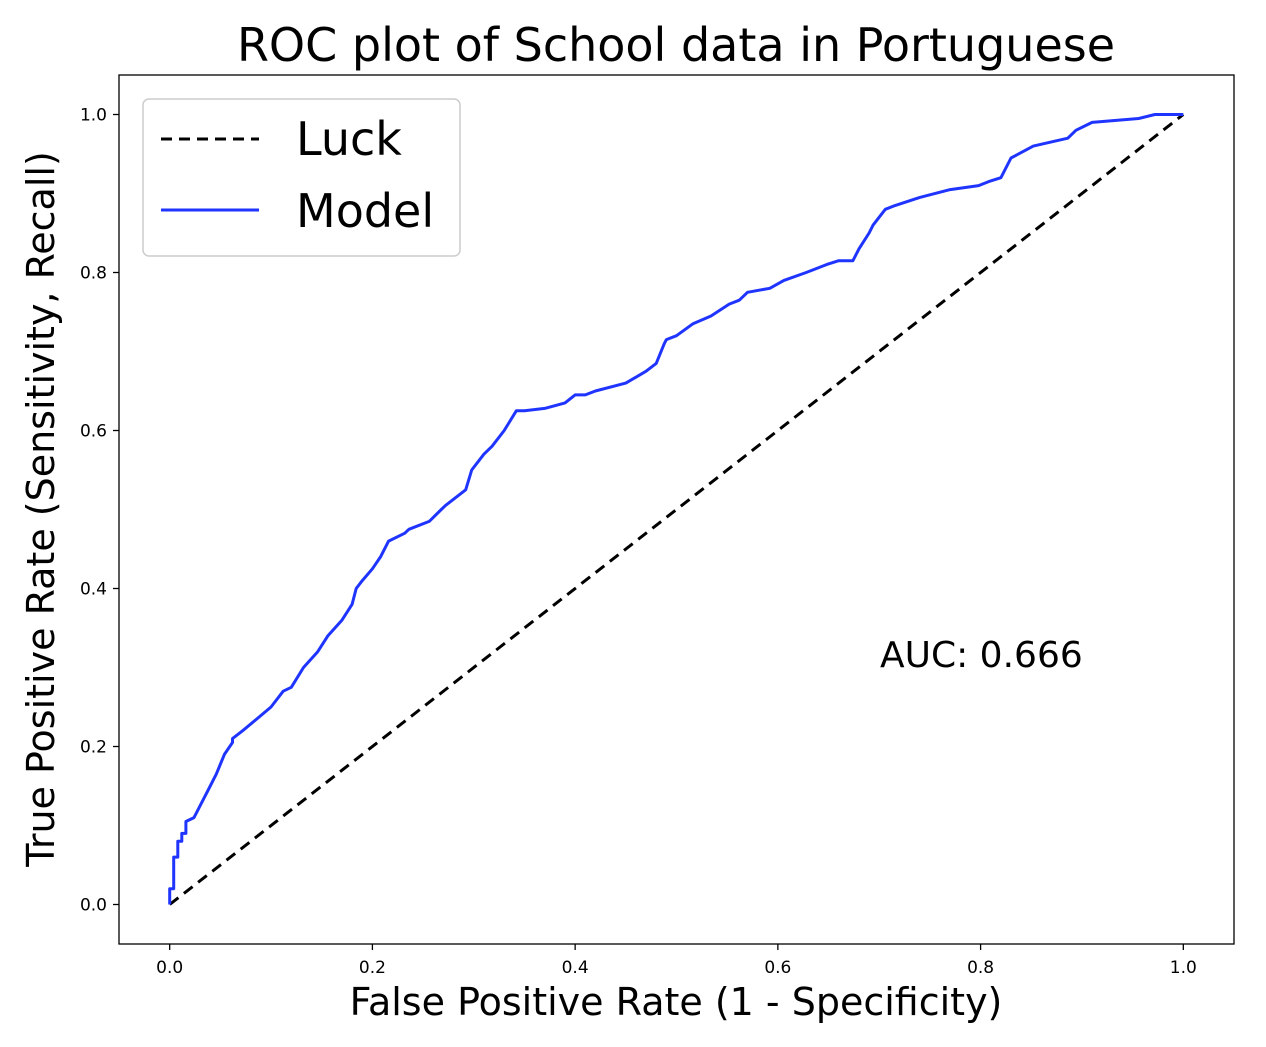 This screenshot has height=1047, width=1266. What do you see at coordinates (980, 968) in the screenshot?
I see `x-tick-label: 0.8` at bounding box center [980, 968].